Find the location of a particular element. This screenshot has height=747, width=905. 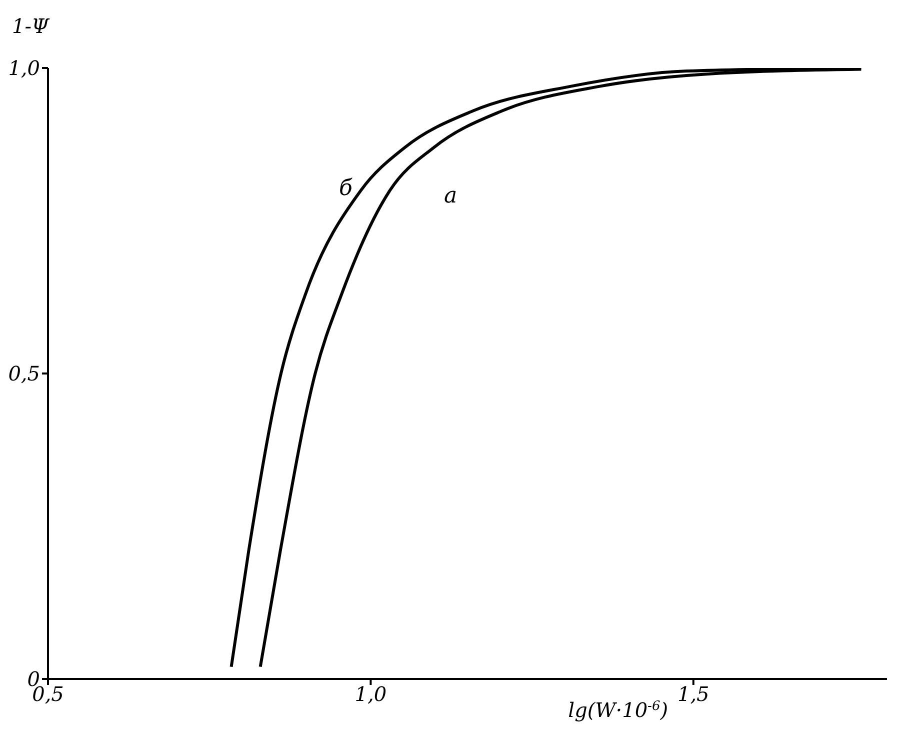

series-label: б is located at coordinates (346, 189).